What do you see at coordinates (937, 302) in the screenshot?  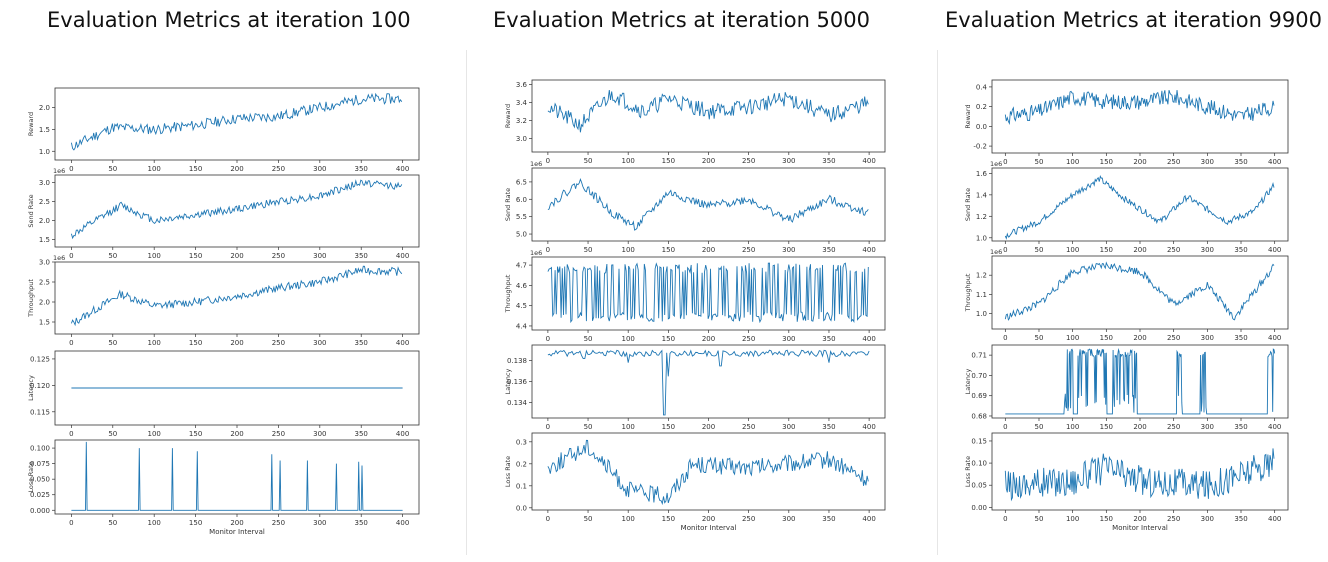 I see `column-divider` at bounding box center [937, 302].